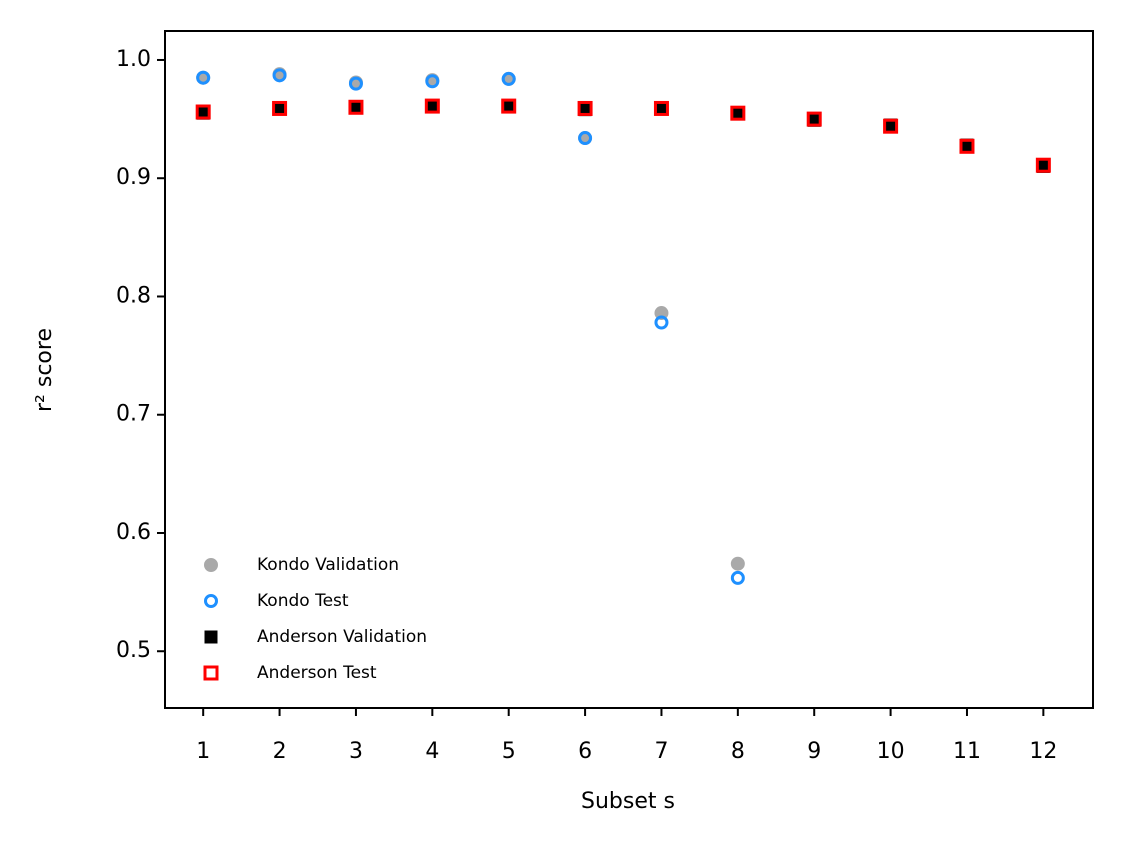  What do you see at coordinates (133, 532) in the screenshot?
I see `y-tick-label: 0.6` at bounding box center [133, 532].